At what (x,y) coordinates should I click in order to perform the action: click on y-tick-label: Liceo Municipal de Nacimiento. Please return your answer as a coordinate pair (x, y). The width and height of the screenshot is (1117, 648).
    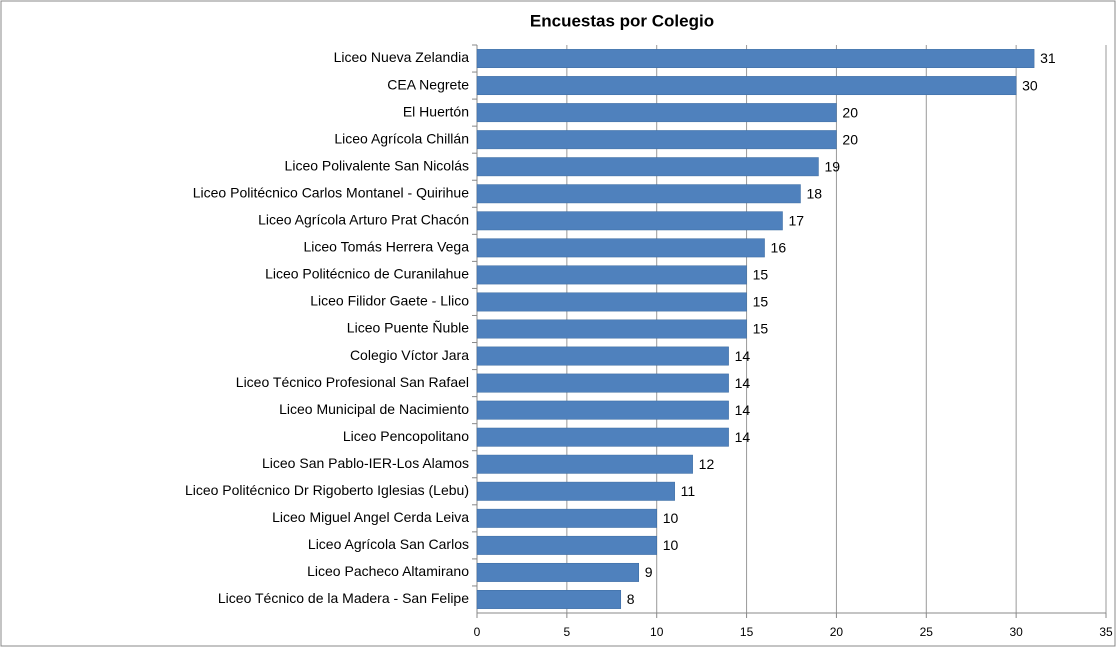
    Looking at the image, I should click on (374, 409).